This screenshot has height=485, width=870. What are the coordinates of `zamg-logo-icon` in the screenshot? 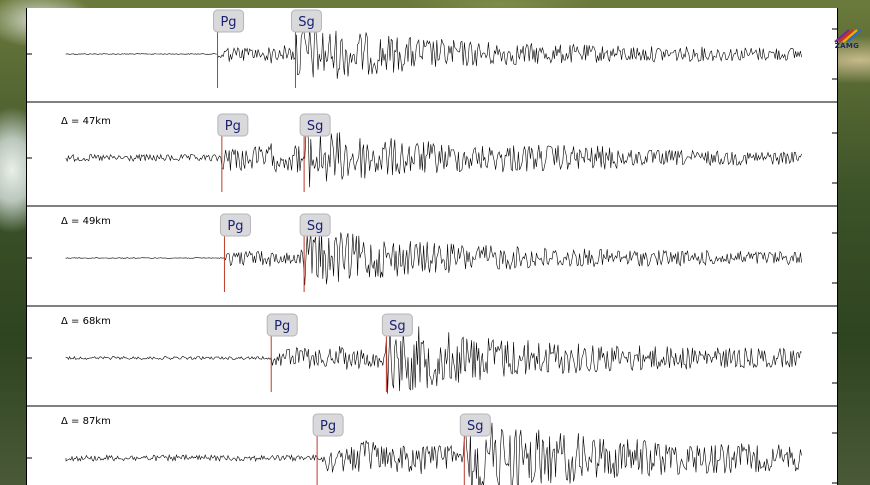 It's located at (848, 36).